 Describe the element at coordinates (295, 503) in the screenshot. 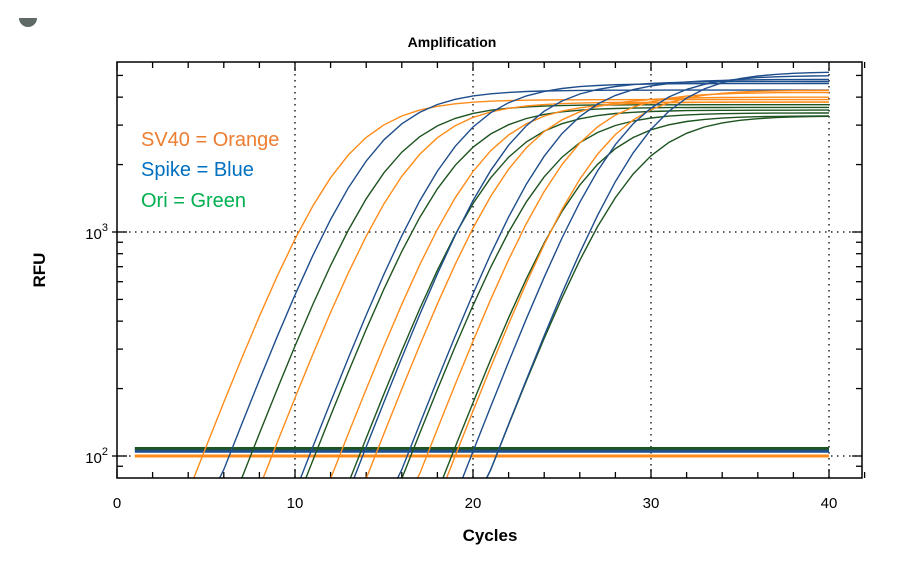

I see `x-tick-label: 10` at that location.